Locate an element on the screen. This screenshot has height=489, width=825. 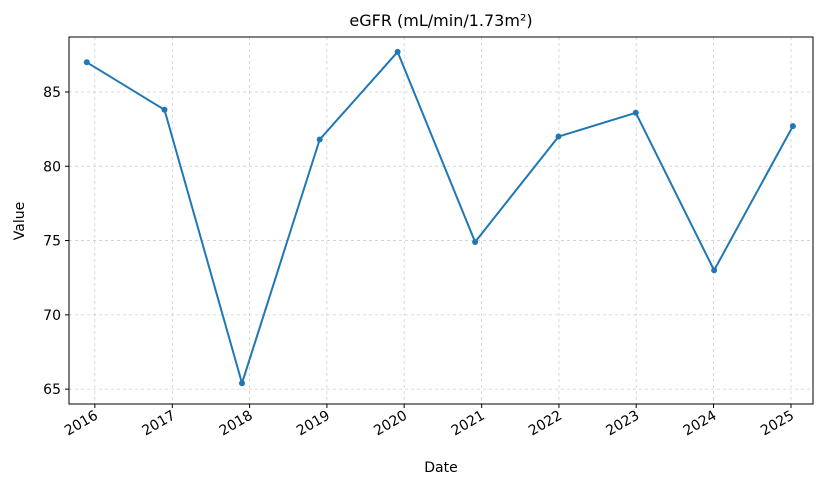
chart-title: eGFR (mL/min/1.73m²) is located at coordinates (440, 20).